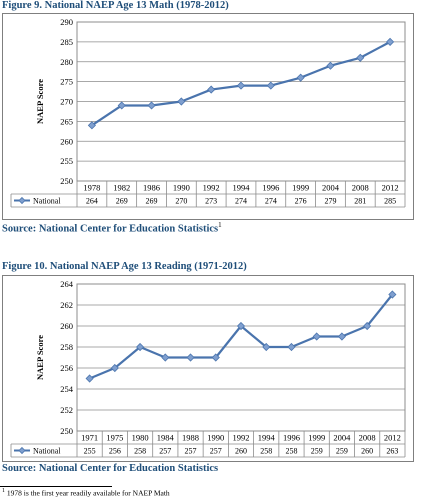  I want to click on fig9-table-value: 279, so click(330, 201).